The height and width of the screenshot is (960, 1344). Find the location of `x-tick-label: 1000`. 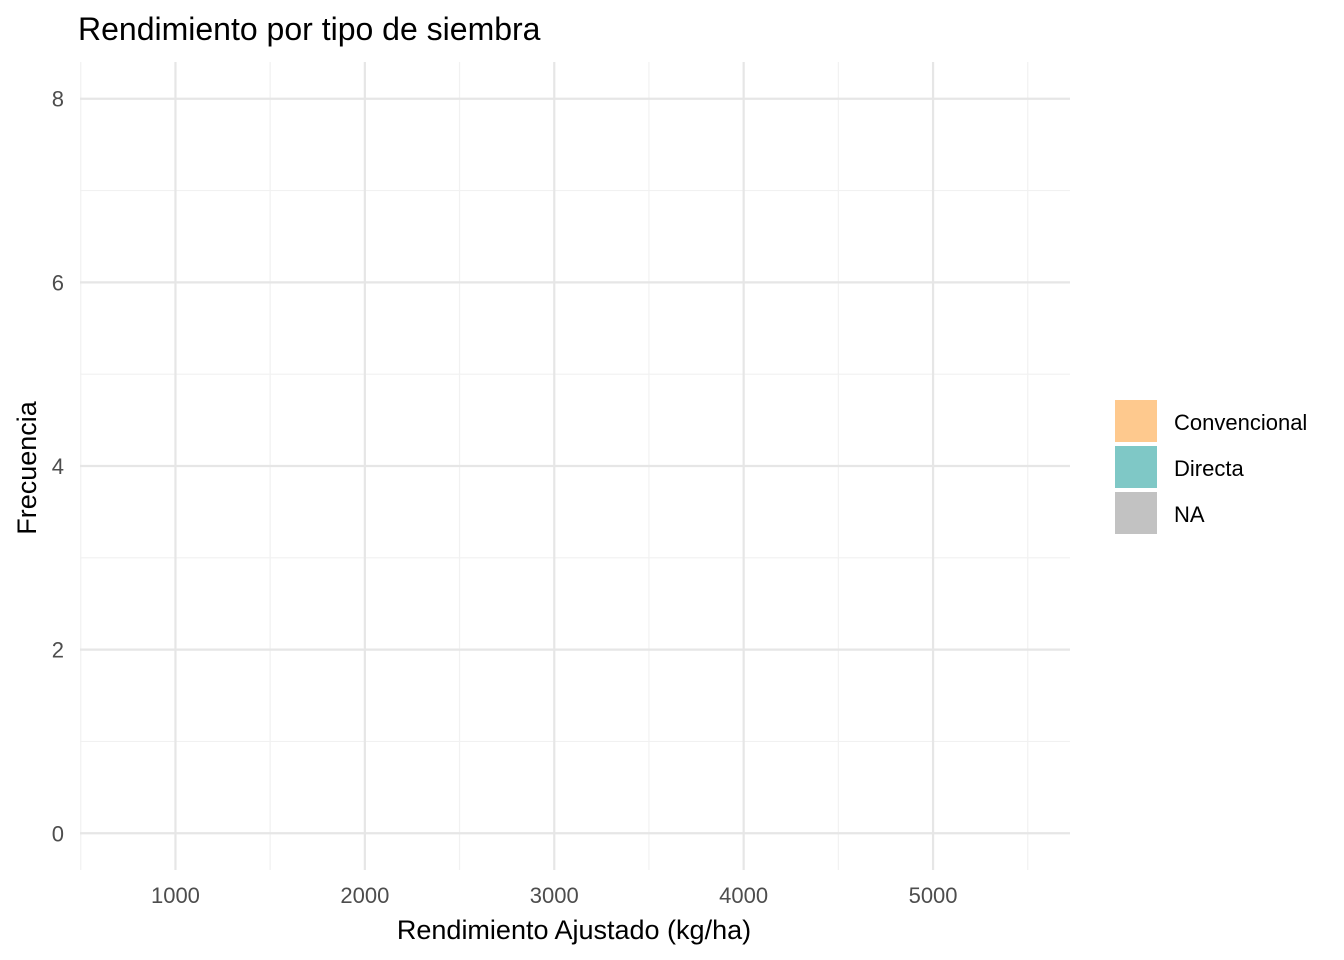

x-tick-label: 1000 is located at coordinates (175, 895).